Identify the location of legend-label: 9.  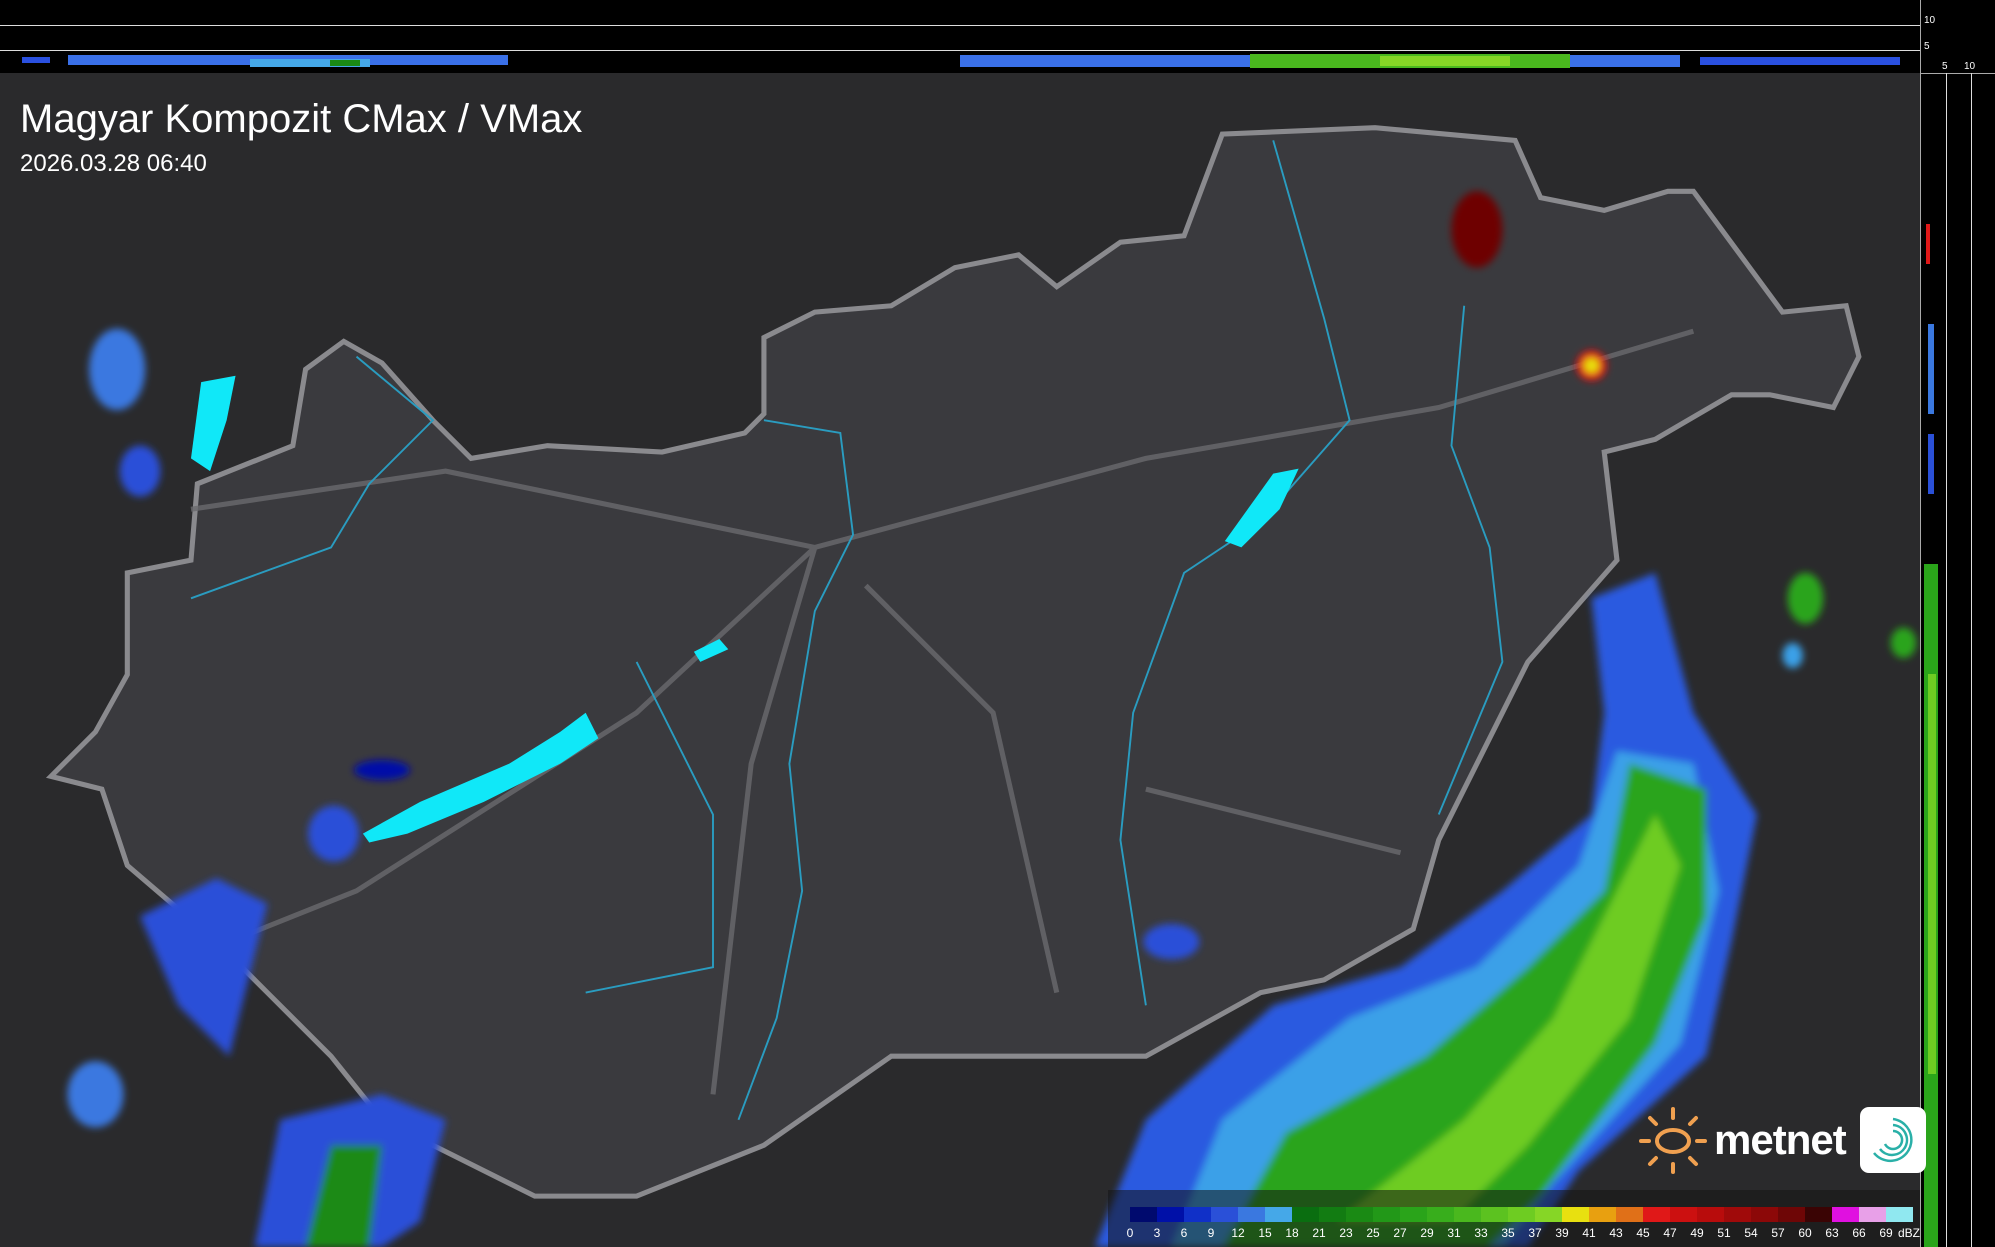
(1211, 1233).